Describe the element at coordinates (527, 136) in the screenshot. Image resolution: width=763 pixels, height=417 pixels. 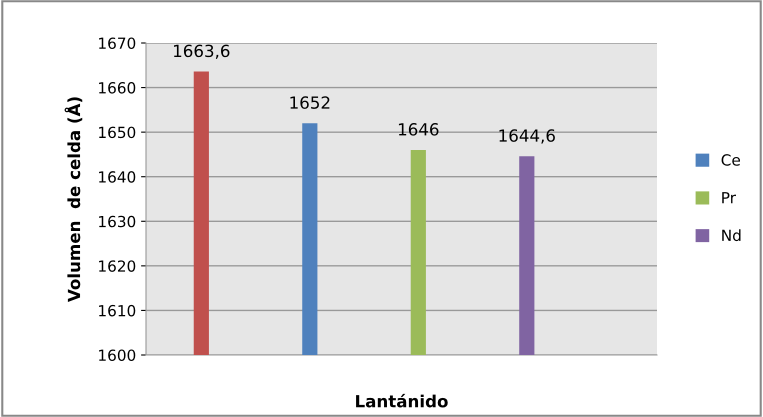
I see `data-label: 1644,6` at that location.